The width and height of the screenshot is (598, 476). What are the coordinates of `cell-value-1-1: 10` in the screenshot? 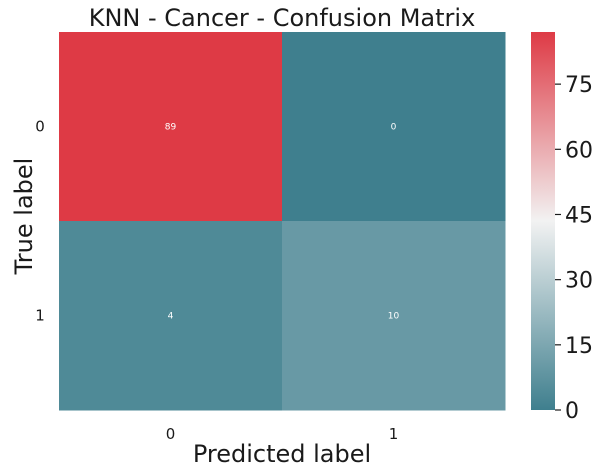 It's located at (394, 317).